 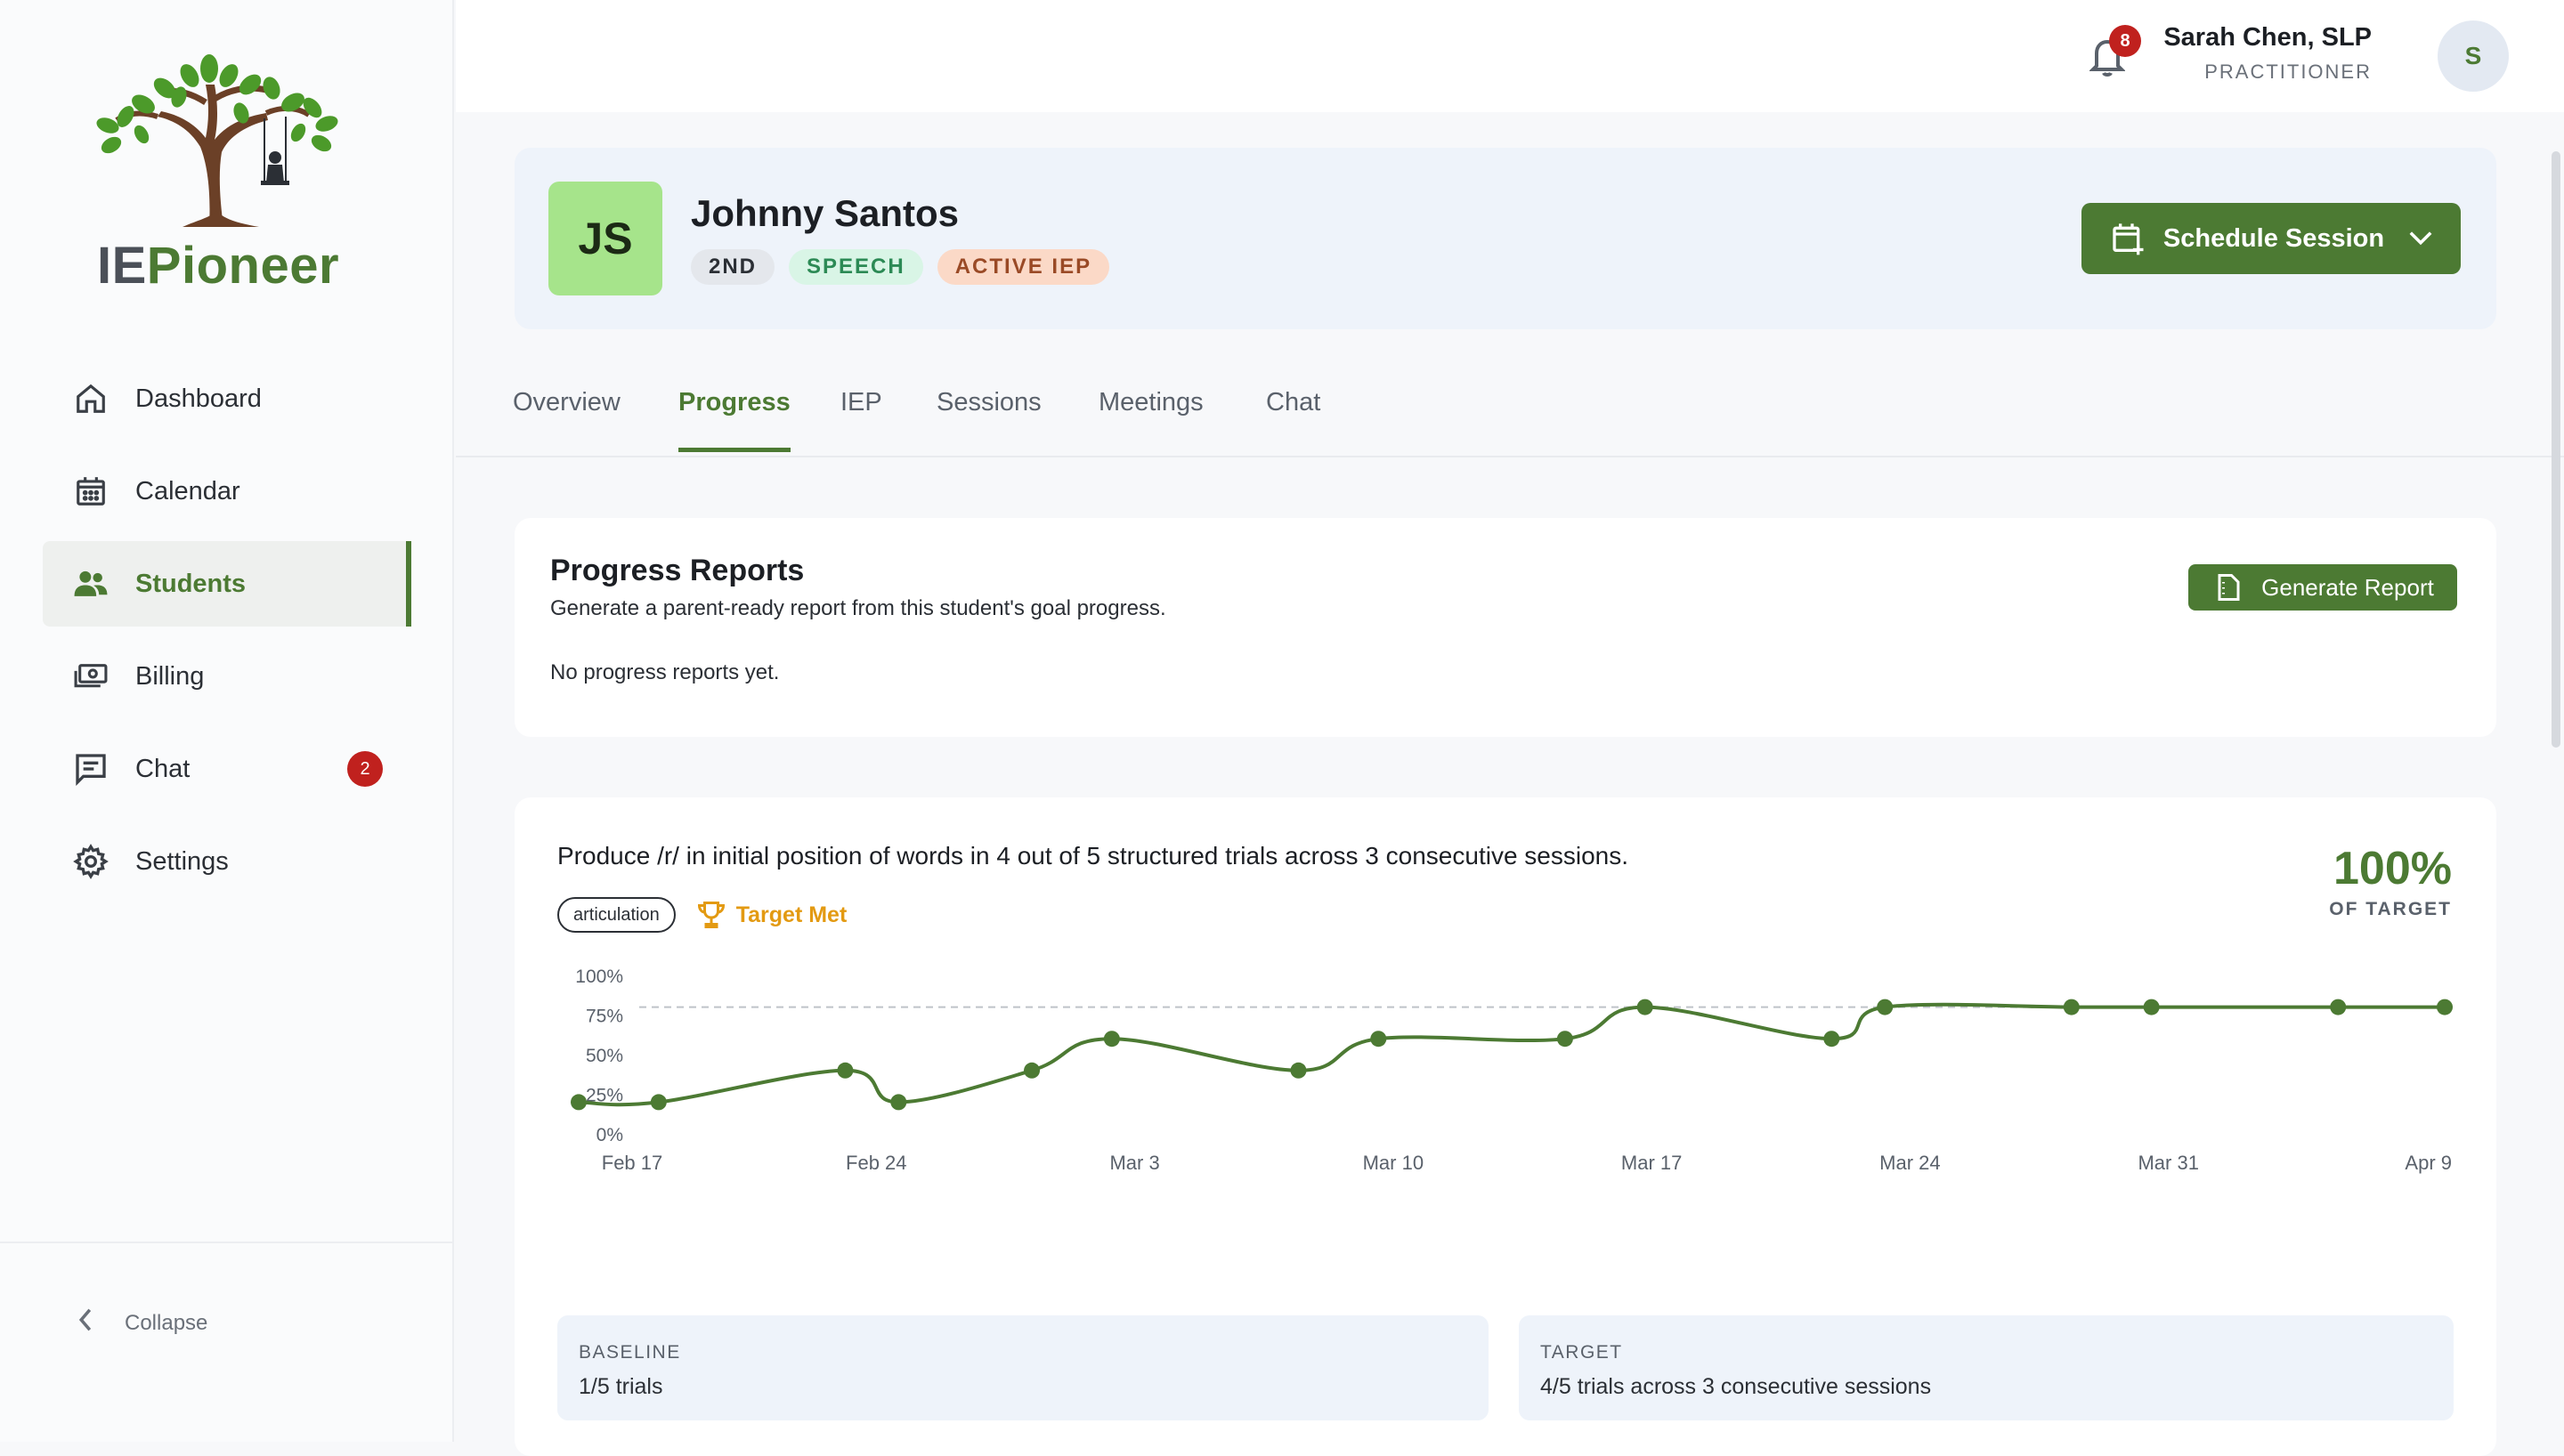 I want to click on y-tick-label: 50%, so click(x=604, y=1056).